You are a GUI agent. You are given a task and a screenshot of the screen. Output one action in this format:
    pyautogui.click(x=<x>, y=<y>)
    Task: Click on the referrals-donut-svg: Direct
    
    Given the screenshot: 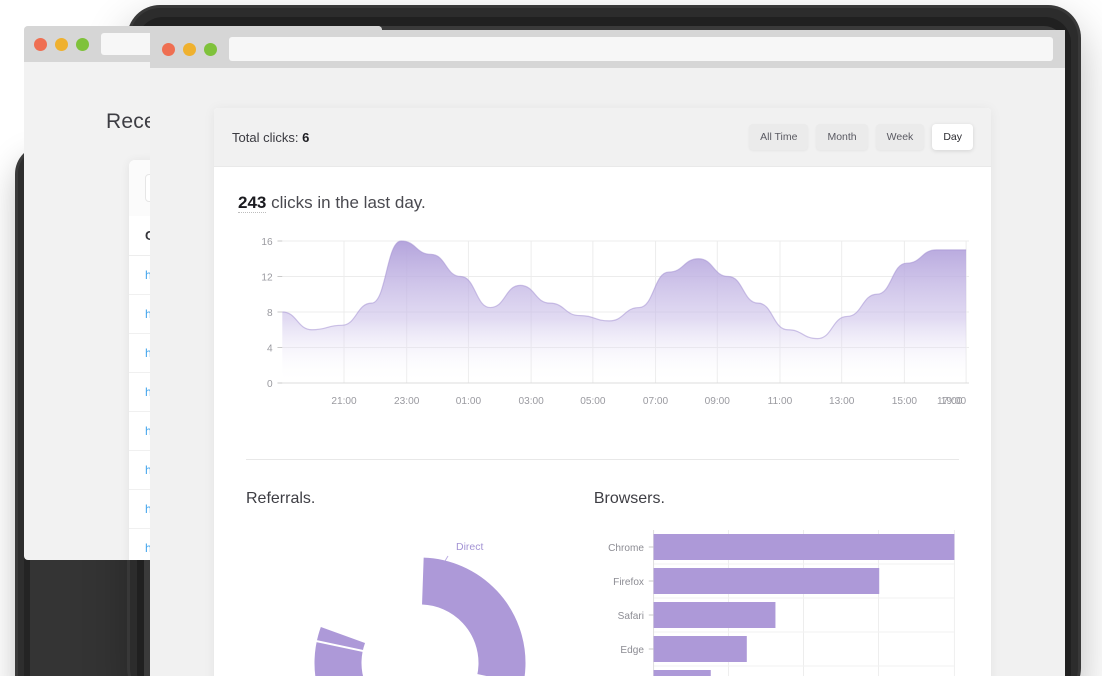 What is the action you would take?
    pyautogui.click(x=420, y=608)
    